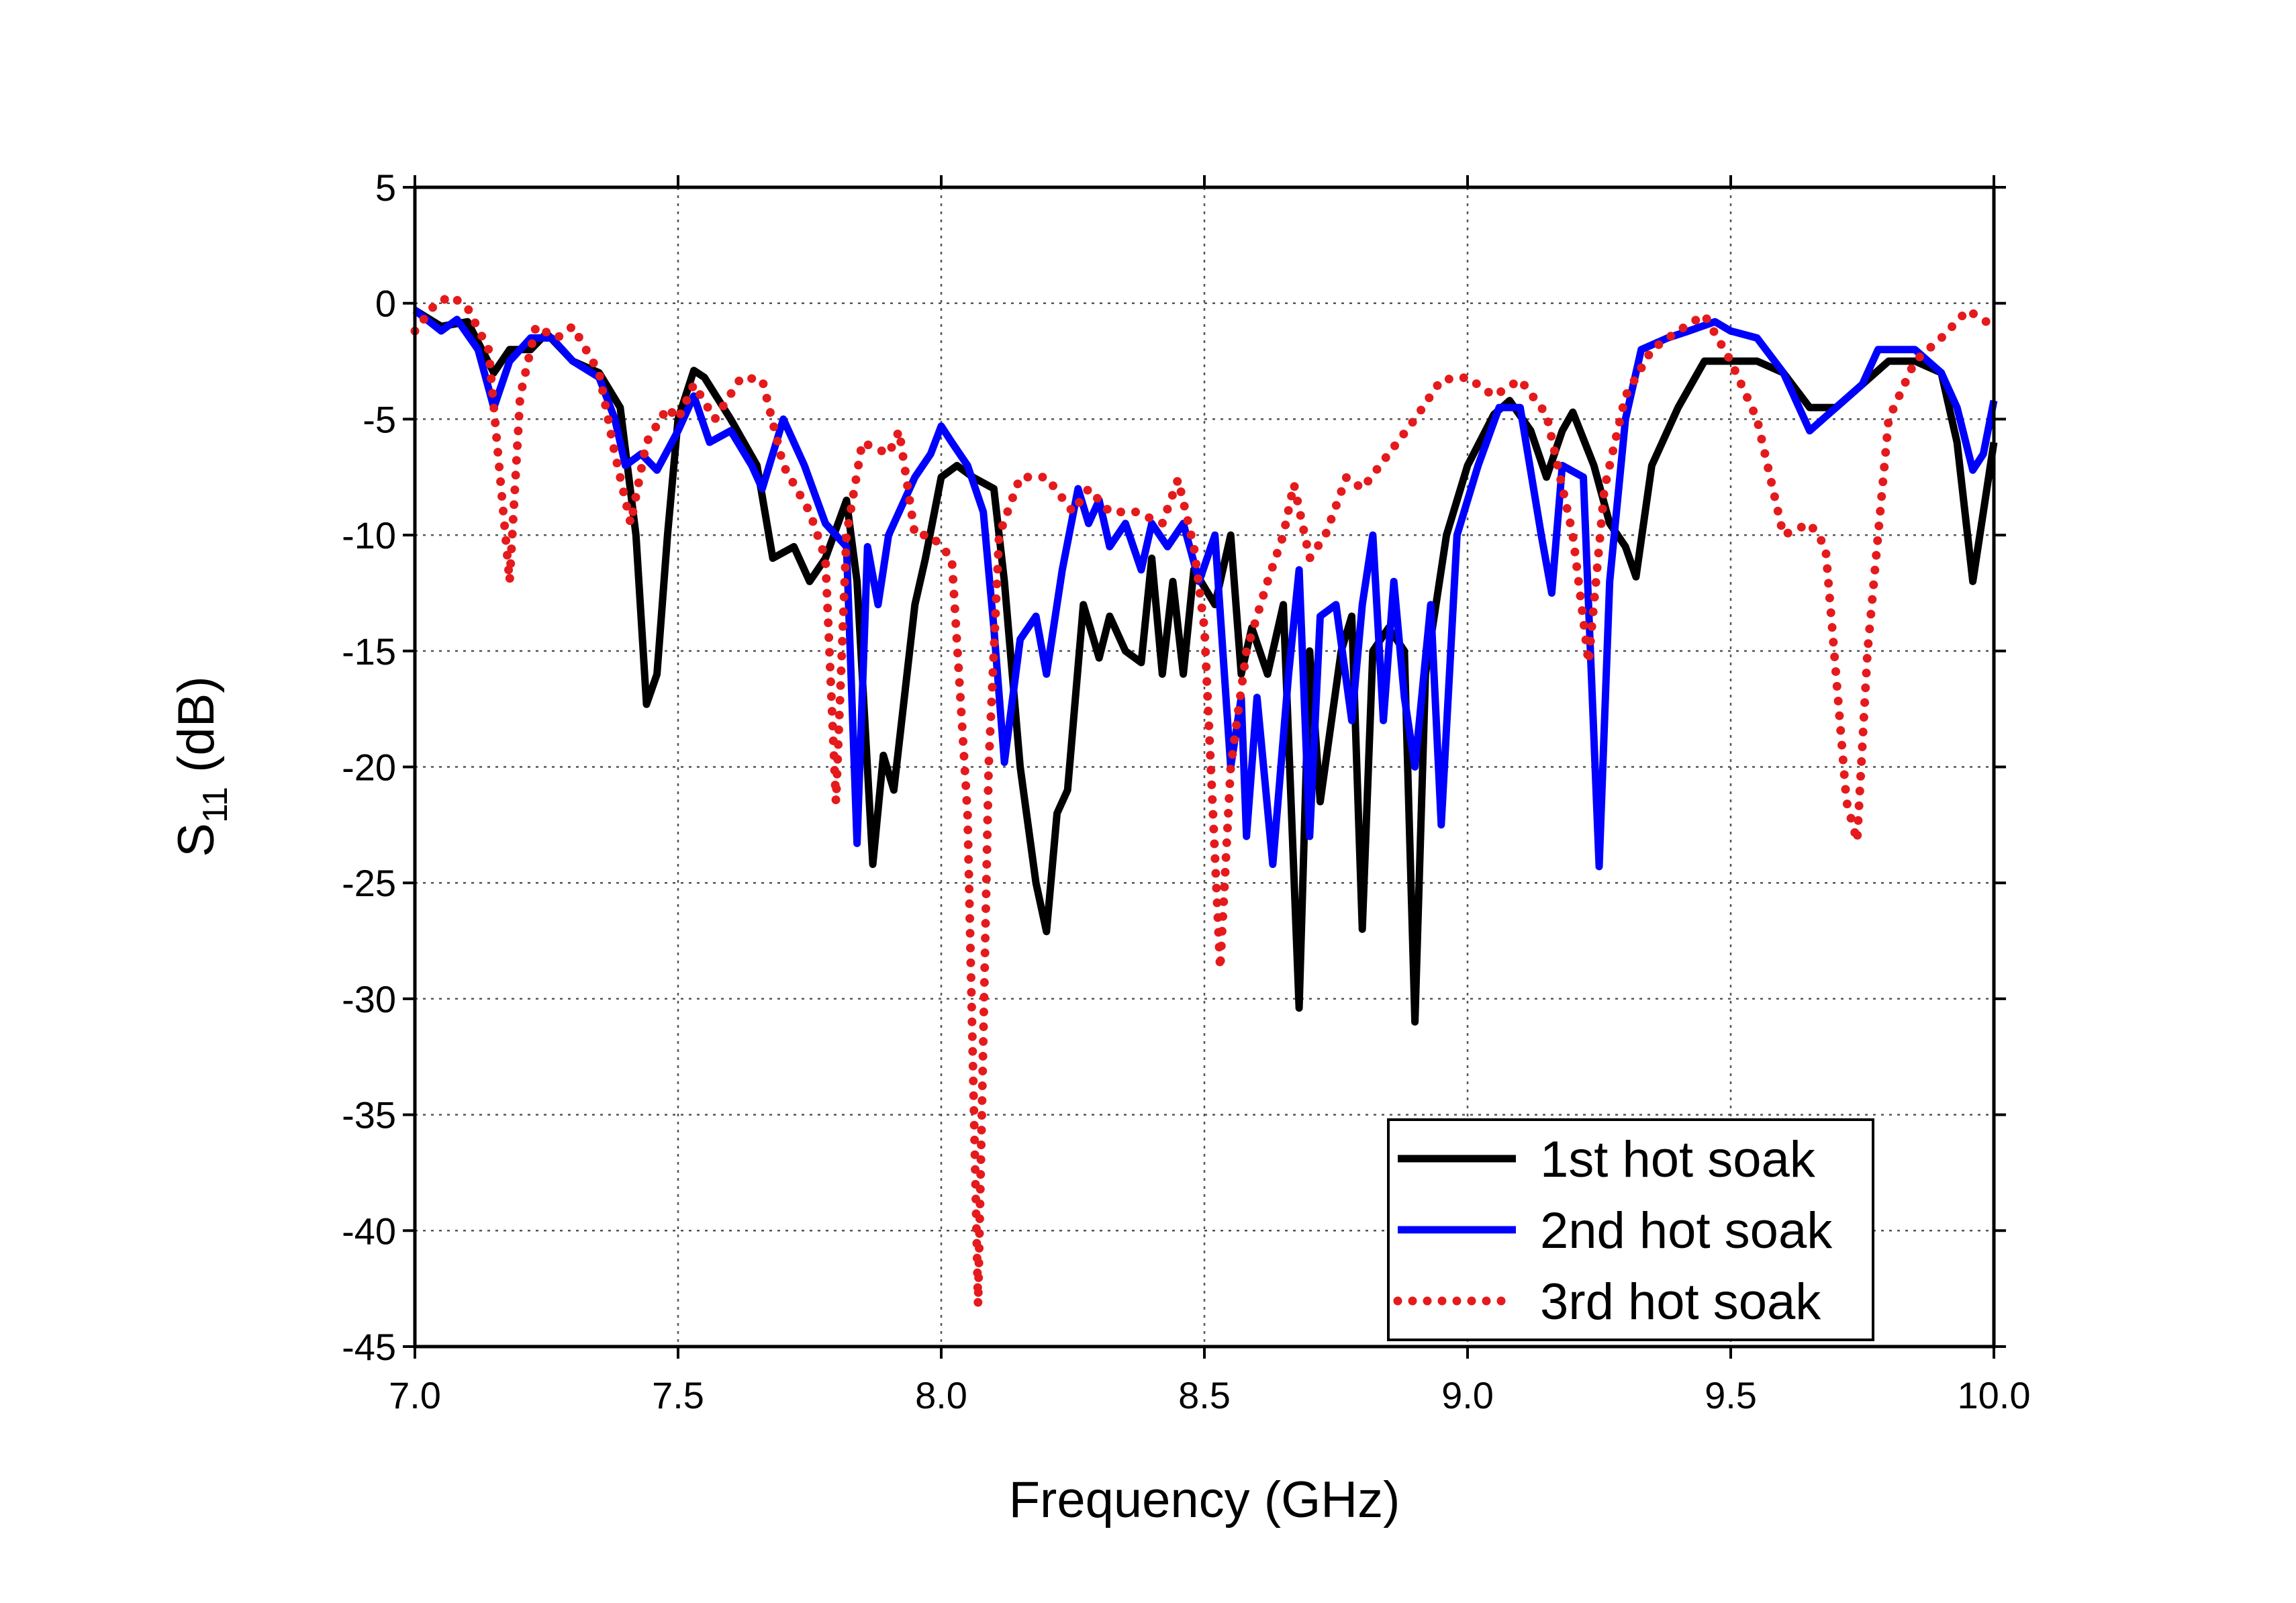  Describe the element at coordinates (1687, 1230) in the screenshot. I see `legend-label: 2nd hot soak` at that location.